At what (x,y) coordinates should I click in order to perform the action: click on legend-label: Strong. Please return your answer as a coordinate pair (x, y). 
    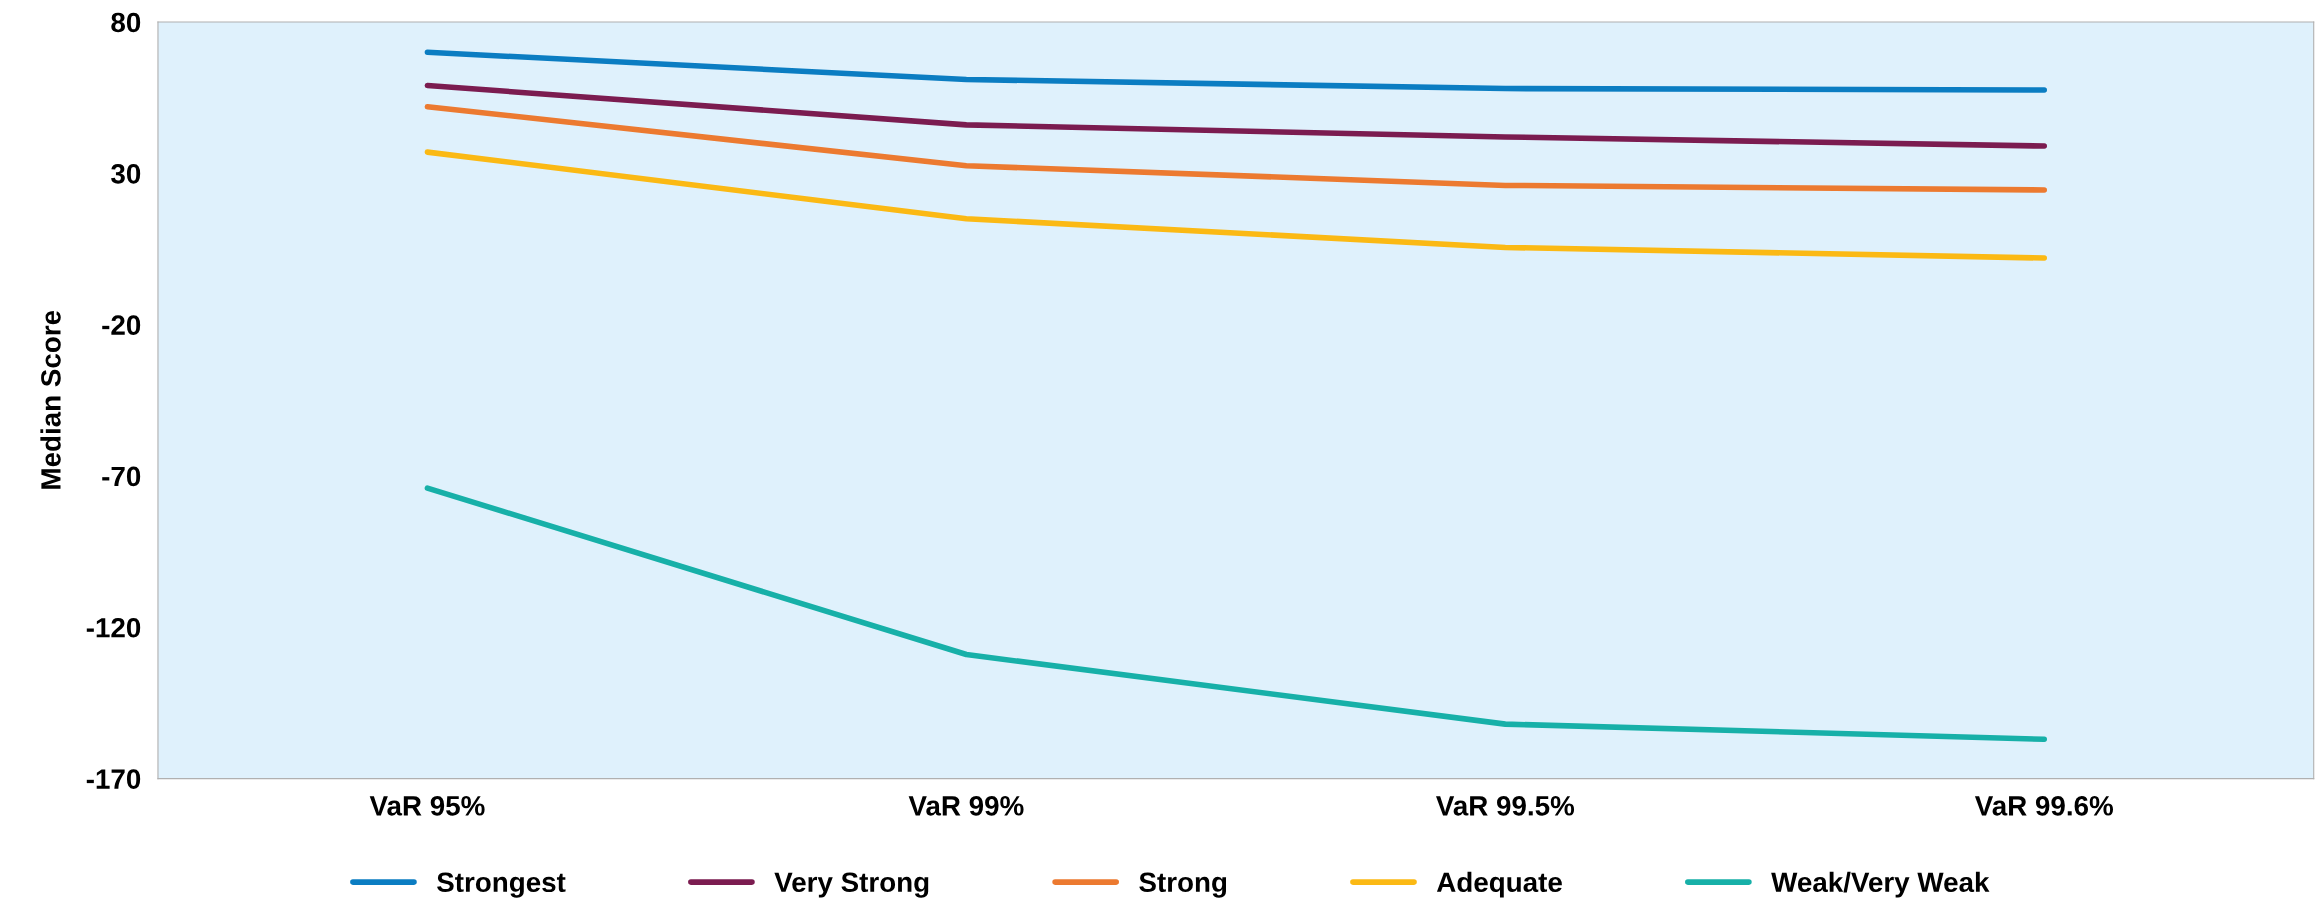
    Looking at the image, I should click on (1183, 885).